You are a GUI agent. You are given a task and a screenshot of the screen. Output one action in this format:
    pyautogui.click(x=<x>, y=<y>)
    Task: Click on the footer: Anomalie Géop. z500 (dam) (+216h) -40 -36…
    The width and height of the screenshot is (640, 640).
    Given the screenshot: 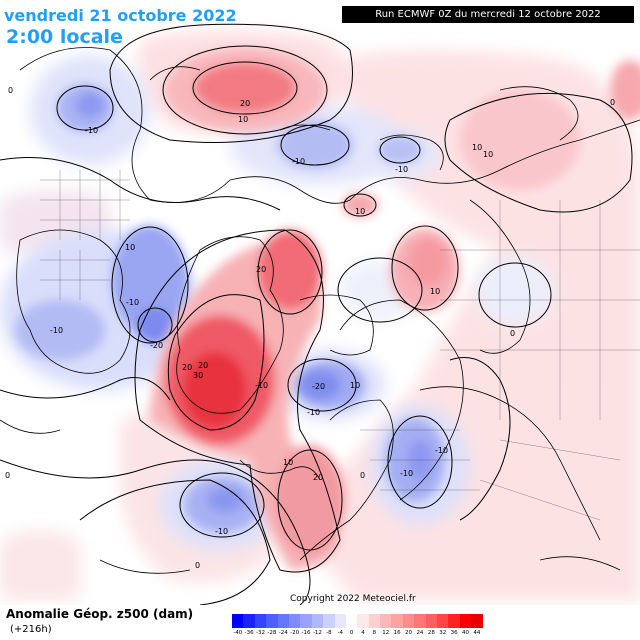 What is the action you would take?
    pyautogui.click(x=320, y=622)
    